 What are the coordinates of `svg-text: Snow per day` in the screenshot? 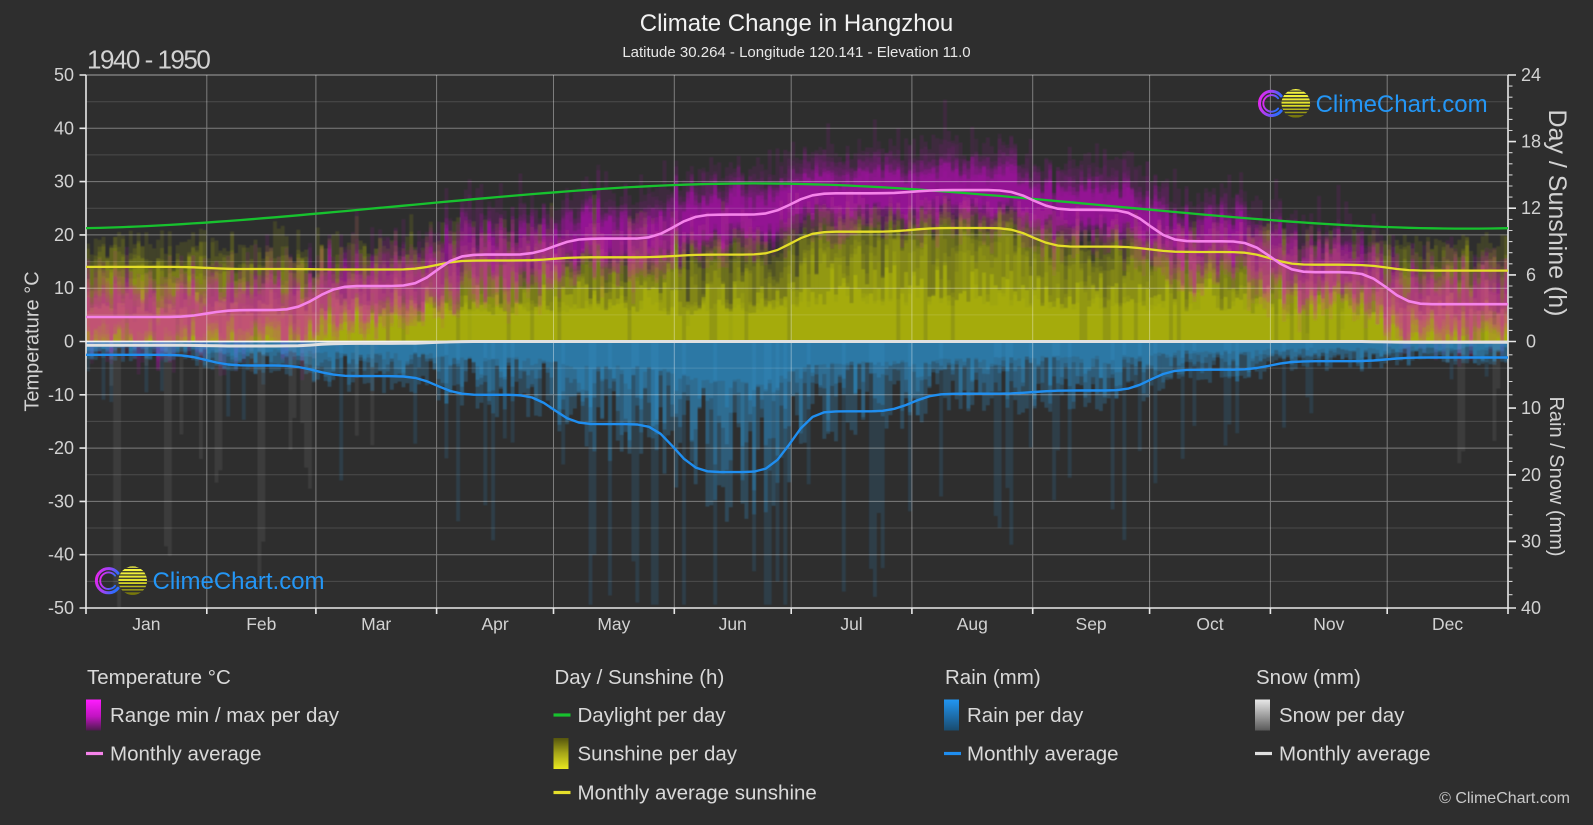 It's located at (1342, 715).